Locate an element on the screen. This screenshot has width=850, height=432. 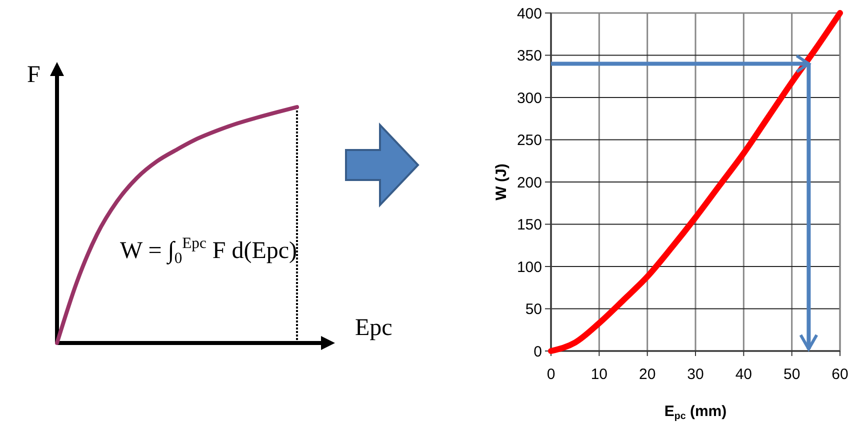
y-tick-label: 300 is located at coordinates (529, 98).